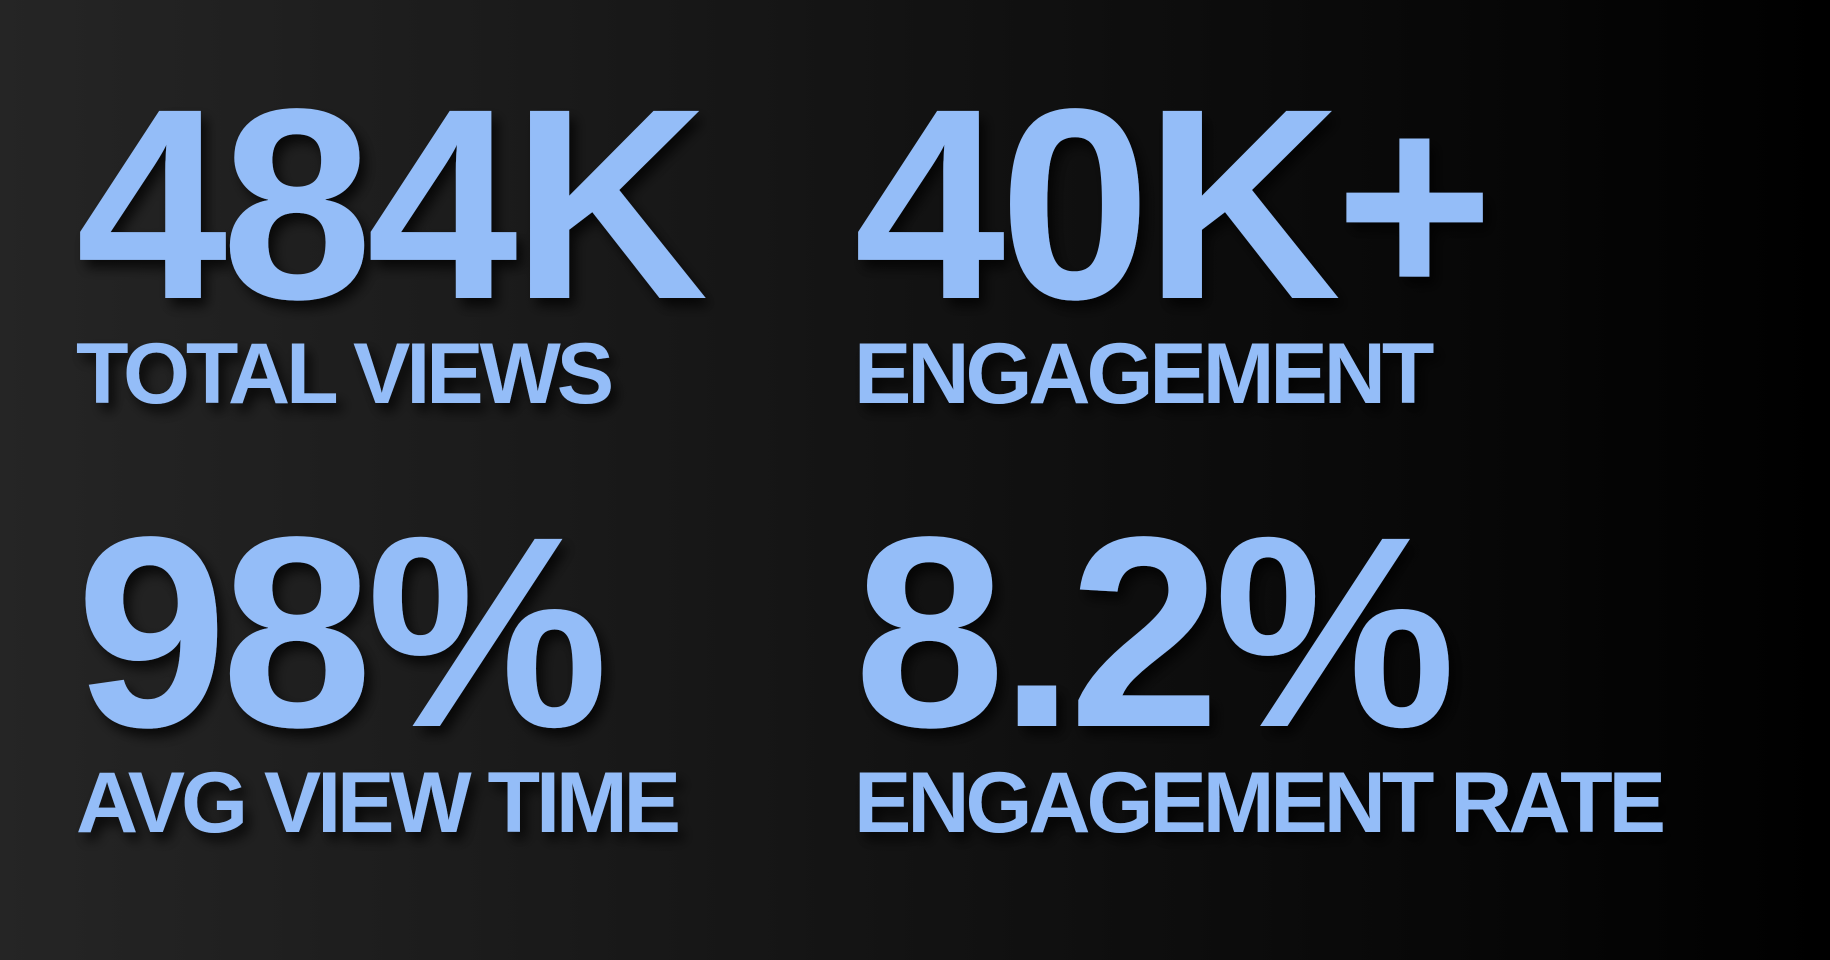 The height and width of the screenshot is (960, 1830). Describe the element at coordinates (377, 803) in the screenshot. I see `stat-label: AVG VIEW TIME` at that location.